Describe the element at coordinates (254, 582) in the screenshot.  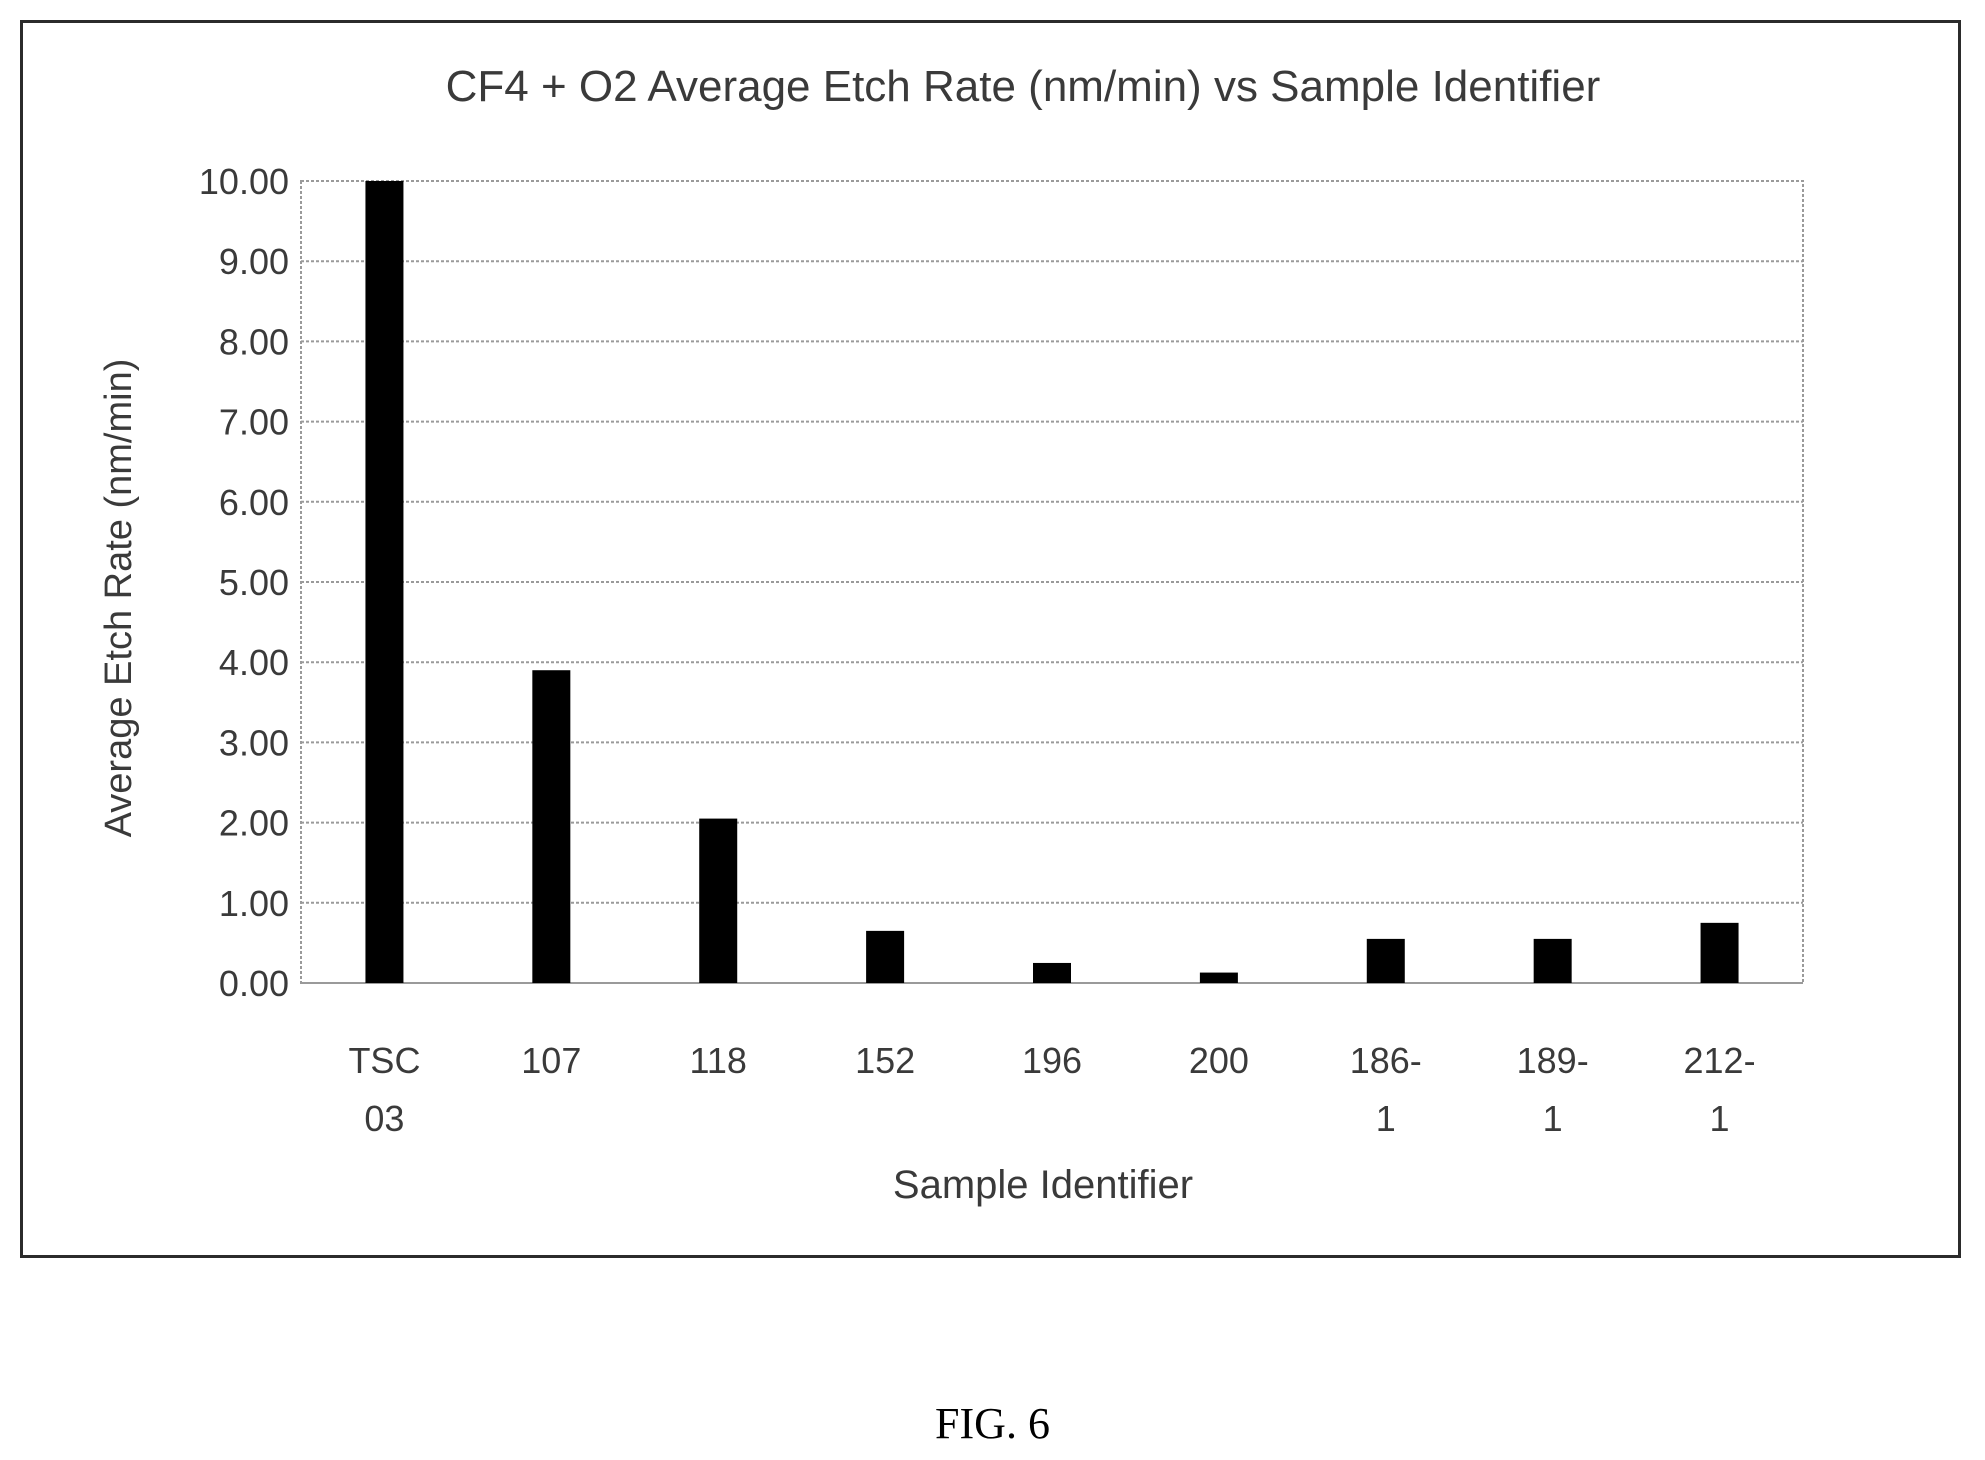
I see `y-tick-label: 5.00` at that location.